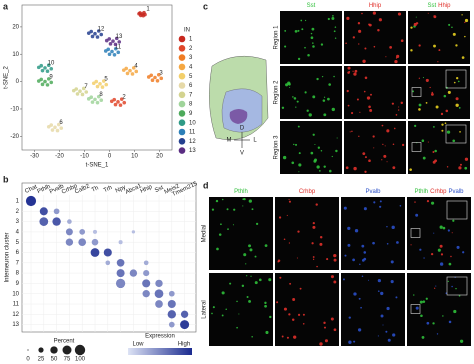 The height and width of the screenshot is (364, 474). I want to click on legend-title: IN, so click(187, 31).